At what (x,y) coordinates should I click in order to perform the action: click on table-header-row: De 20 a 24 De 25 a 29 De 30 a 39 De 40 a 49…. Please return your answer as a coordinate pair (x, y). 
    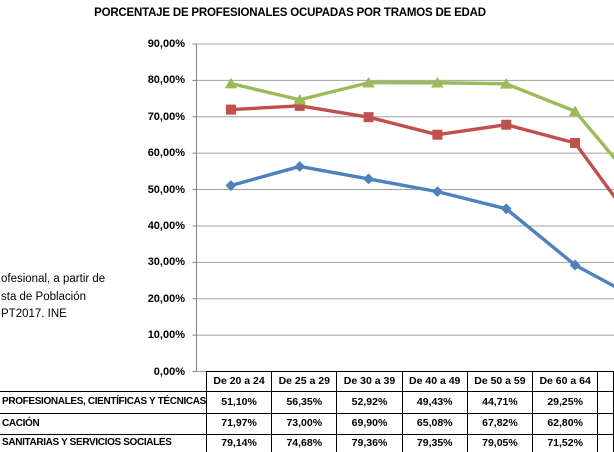
    Looking at the image, I should click on (307, 381).